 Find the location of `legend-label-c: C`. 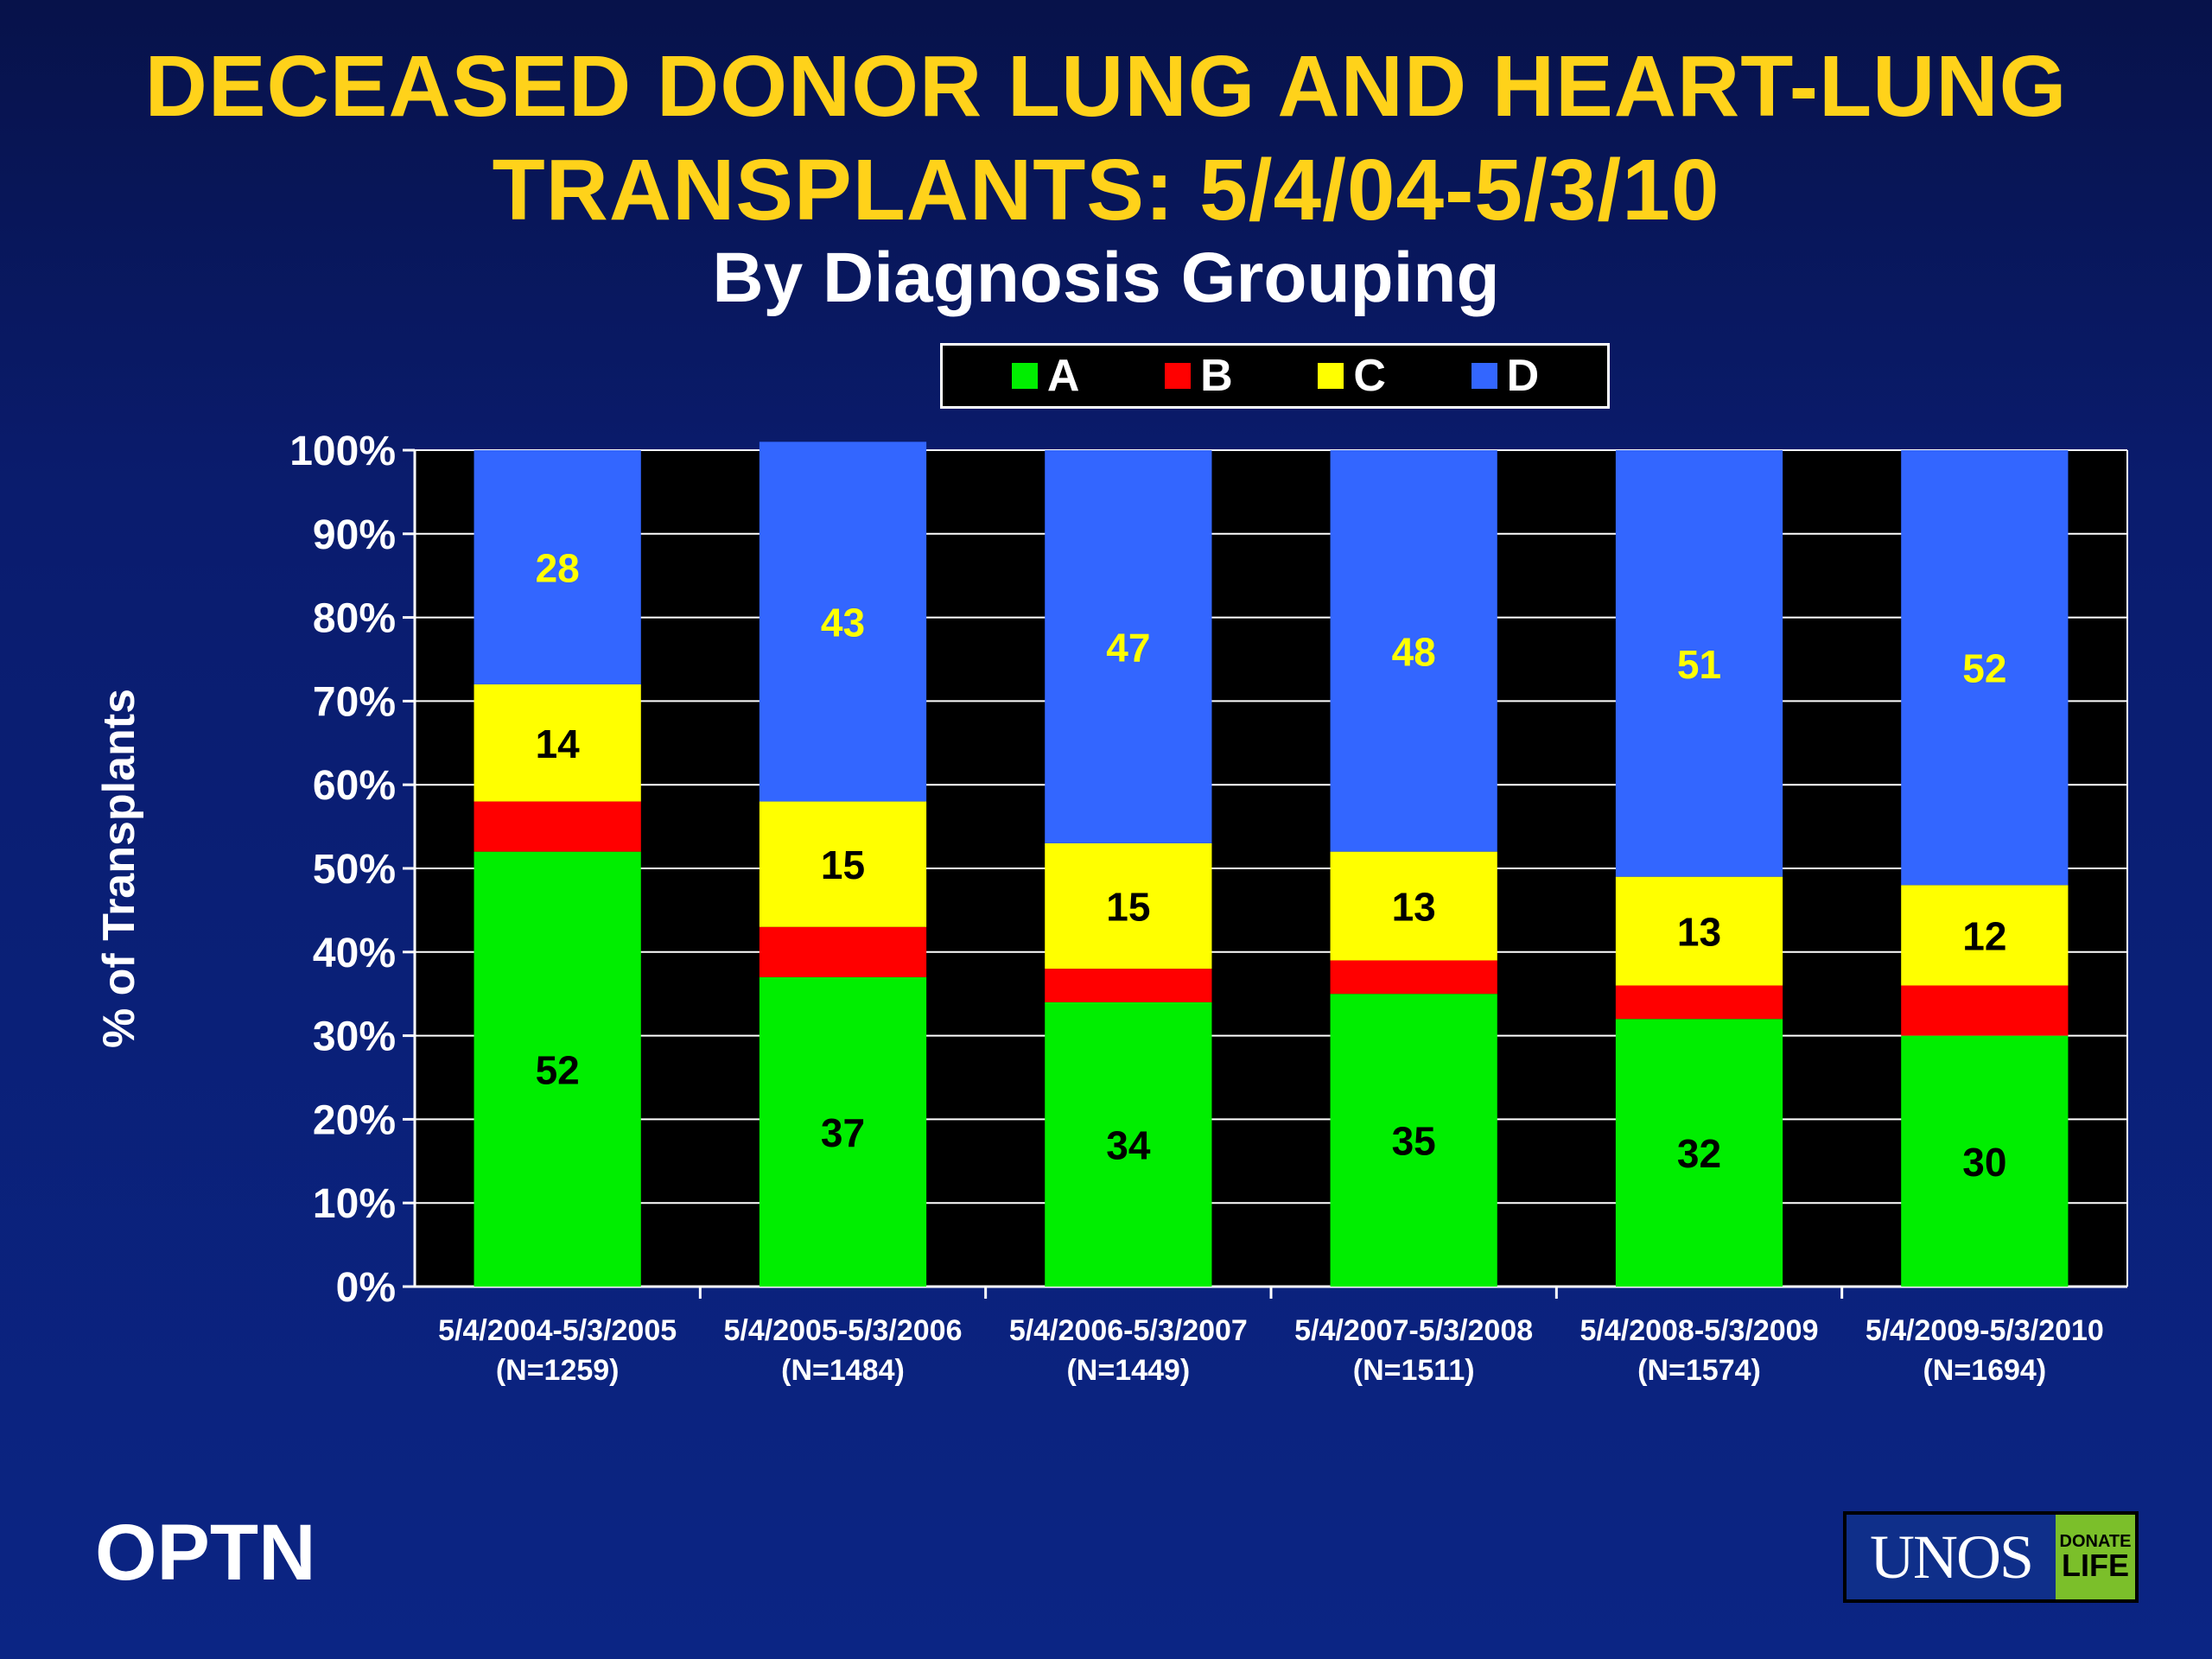

legend-label-c: C is located at coordinates (1369, 376).